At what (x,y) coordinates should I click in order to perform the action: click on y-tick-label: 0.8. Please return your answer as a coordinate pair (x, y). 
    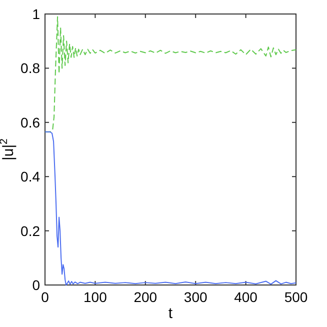
    Looking at the image, I should click on (30, 68).